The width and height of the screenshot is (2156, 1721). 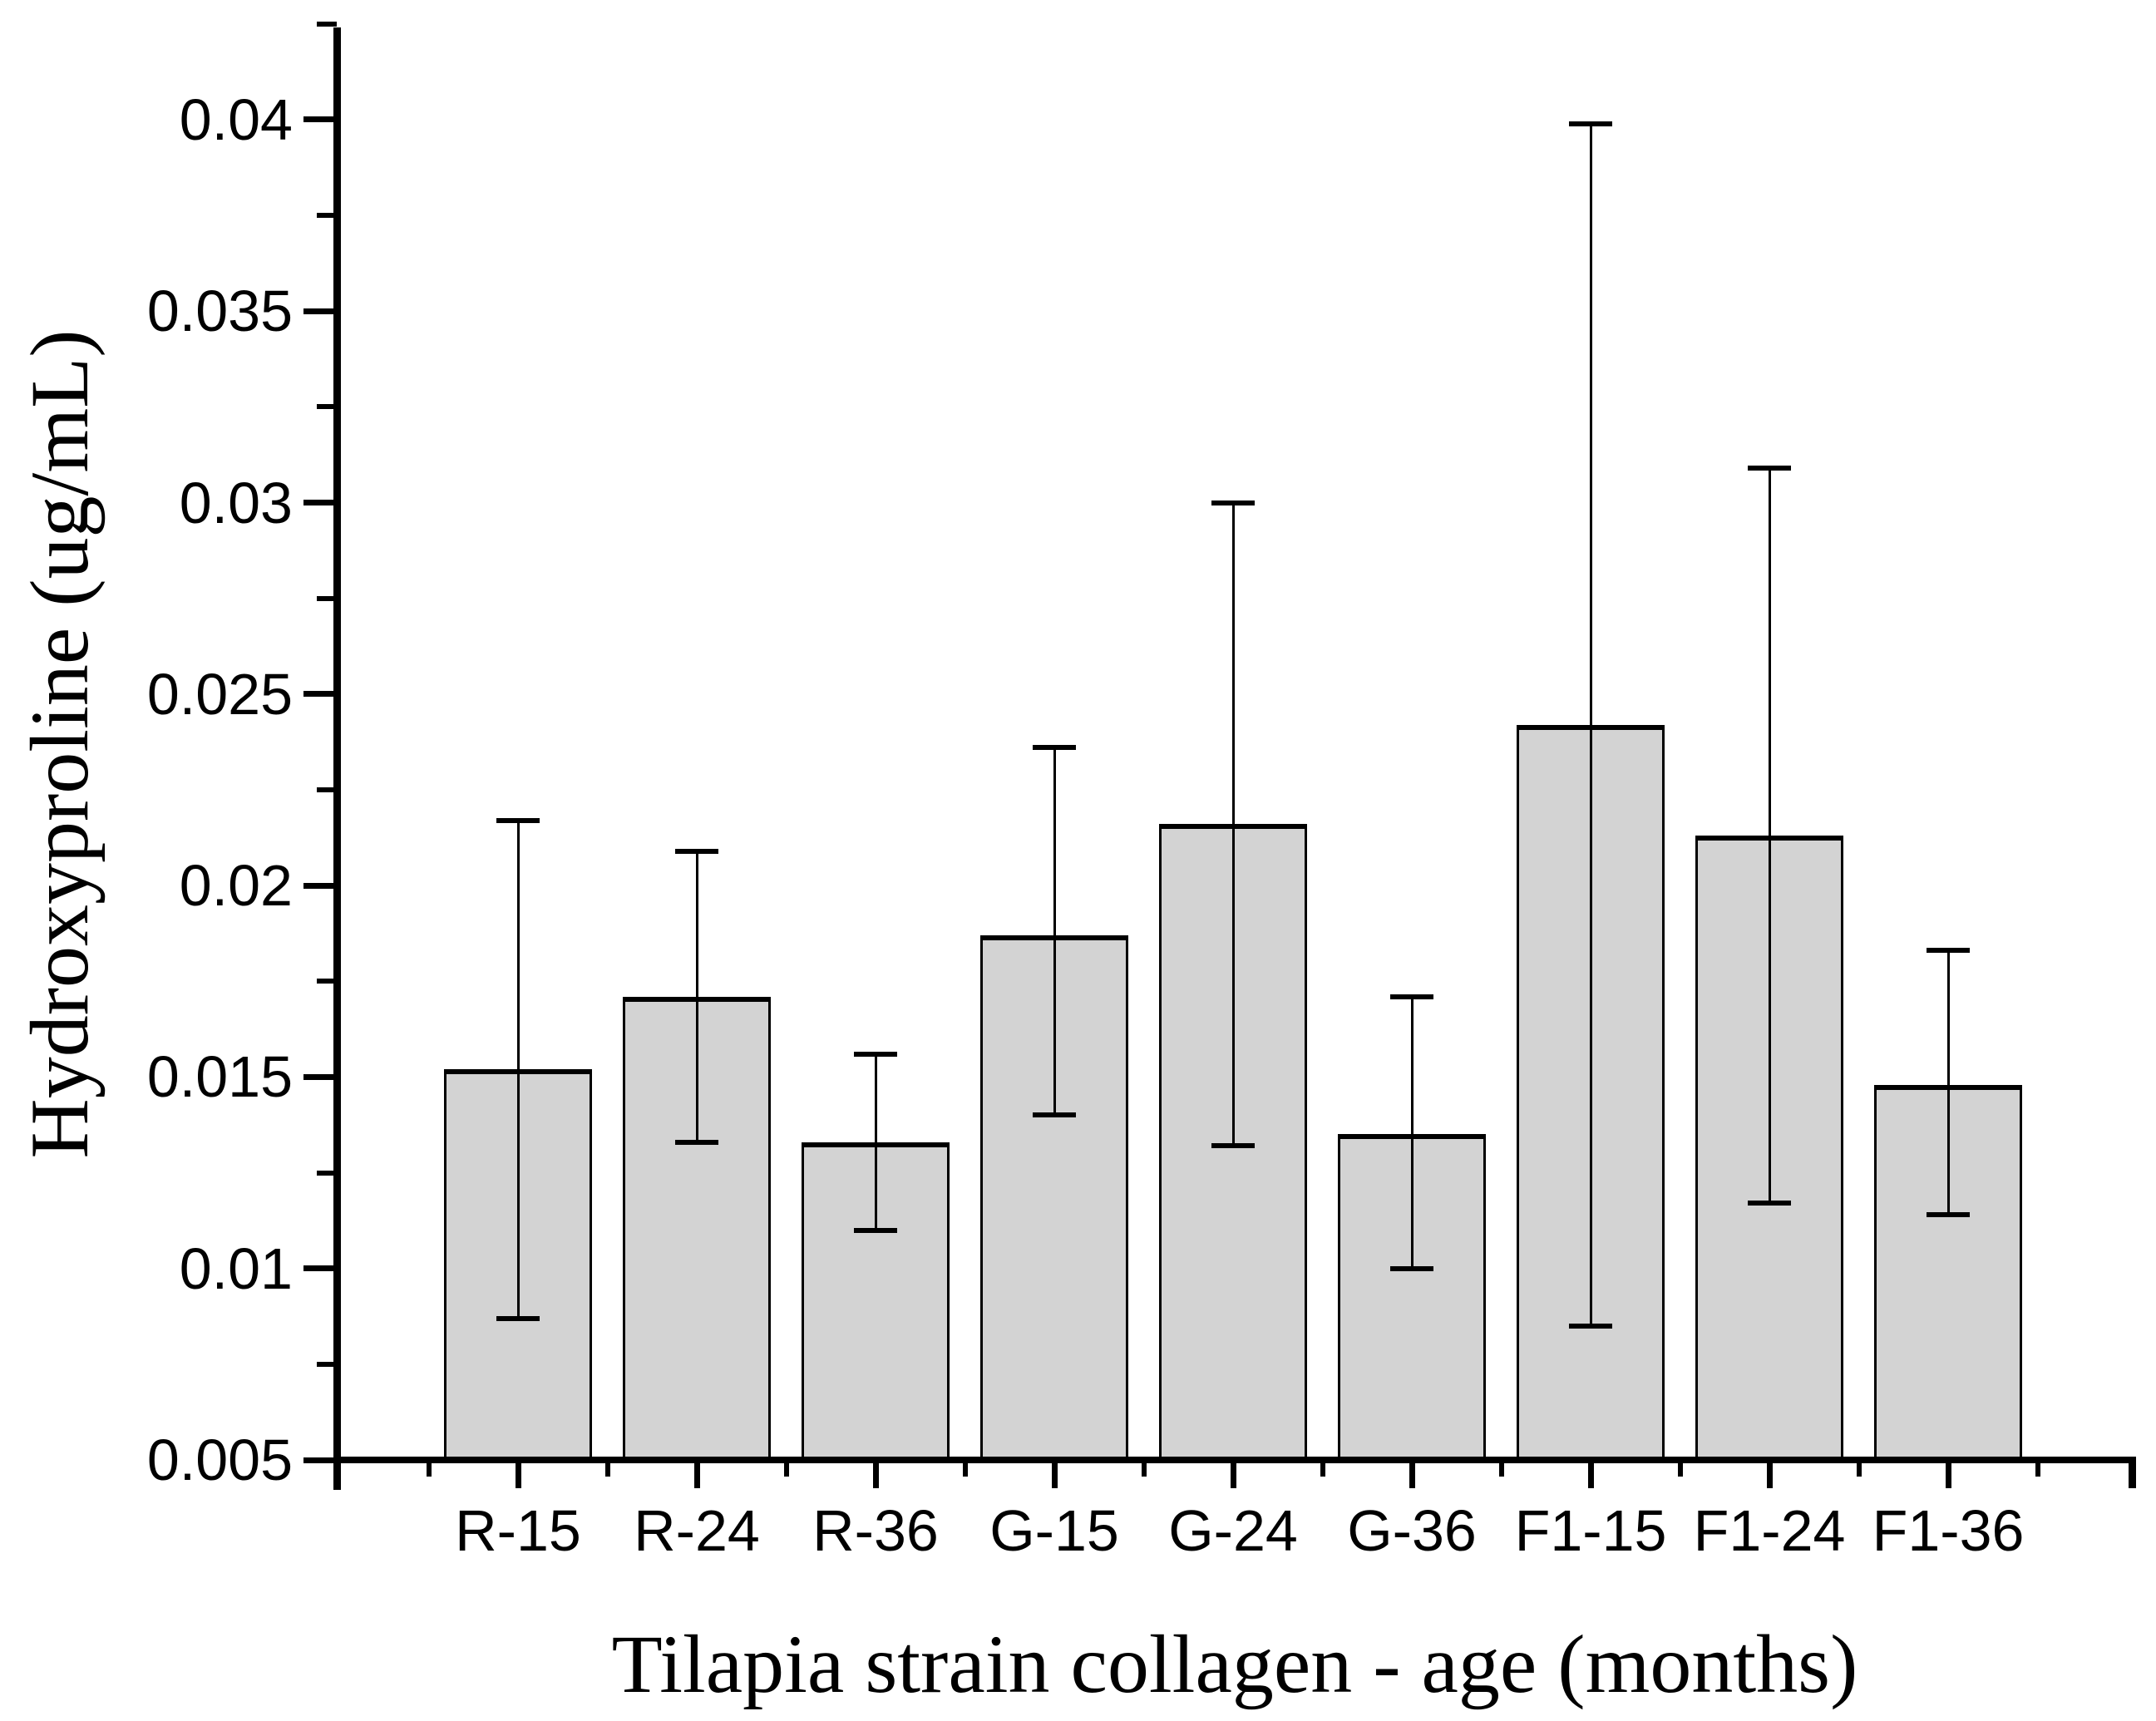 What do you see at coordinates (1233, 1530) in the screenshot?
I see `x-tick-label-G-24: G-24` at bounding box center [1233, 1530].